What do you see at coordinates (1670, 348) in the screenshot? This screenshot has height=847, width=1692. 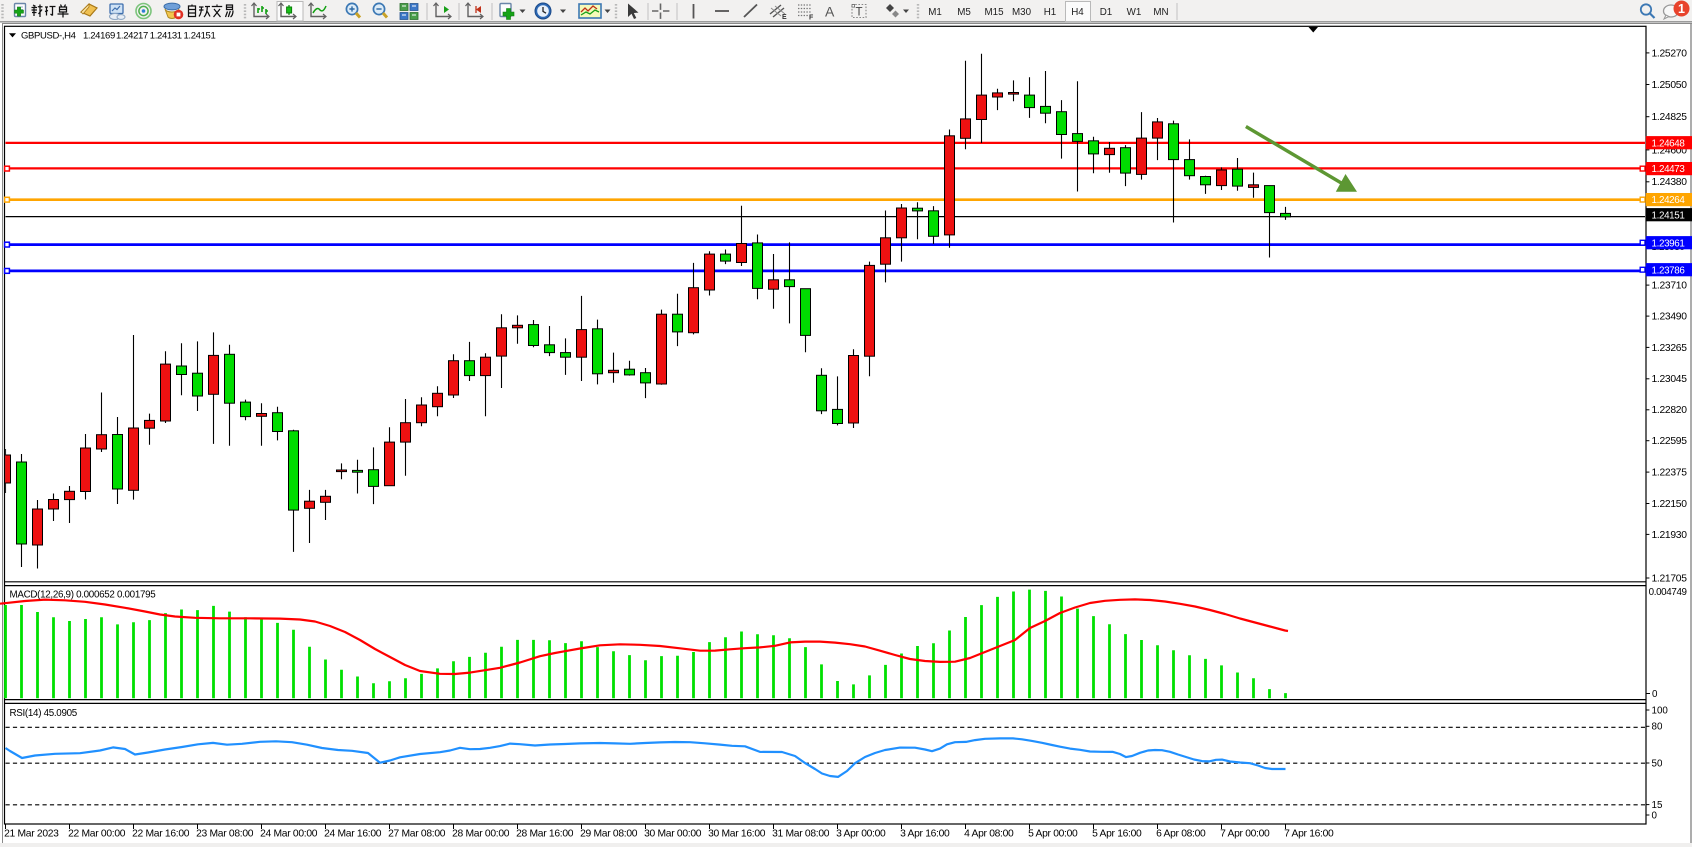 I see `svg-text: 1.23265` at bounding box center [1670, 348].